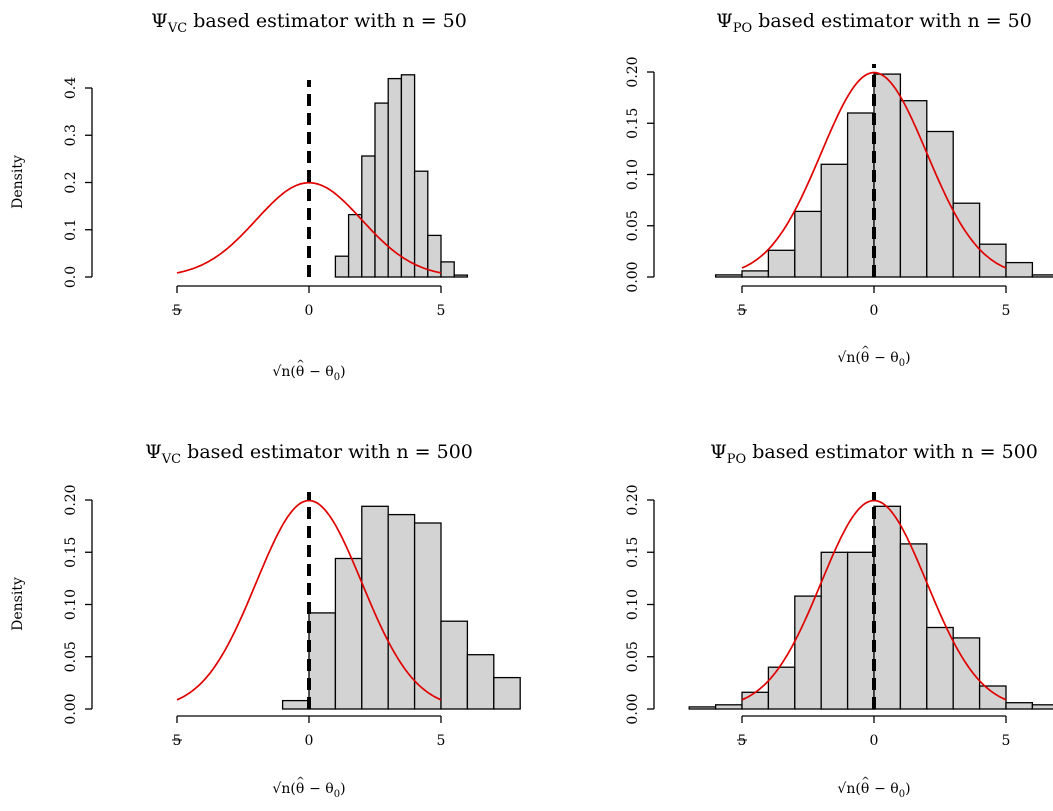  Describe the element at coordinates (71, 230) in the screenshot. I see `y-tick-label: 0.1` at that location.